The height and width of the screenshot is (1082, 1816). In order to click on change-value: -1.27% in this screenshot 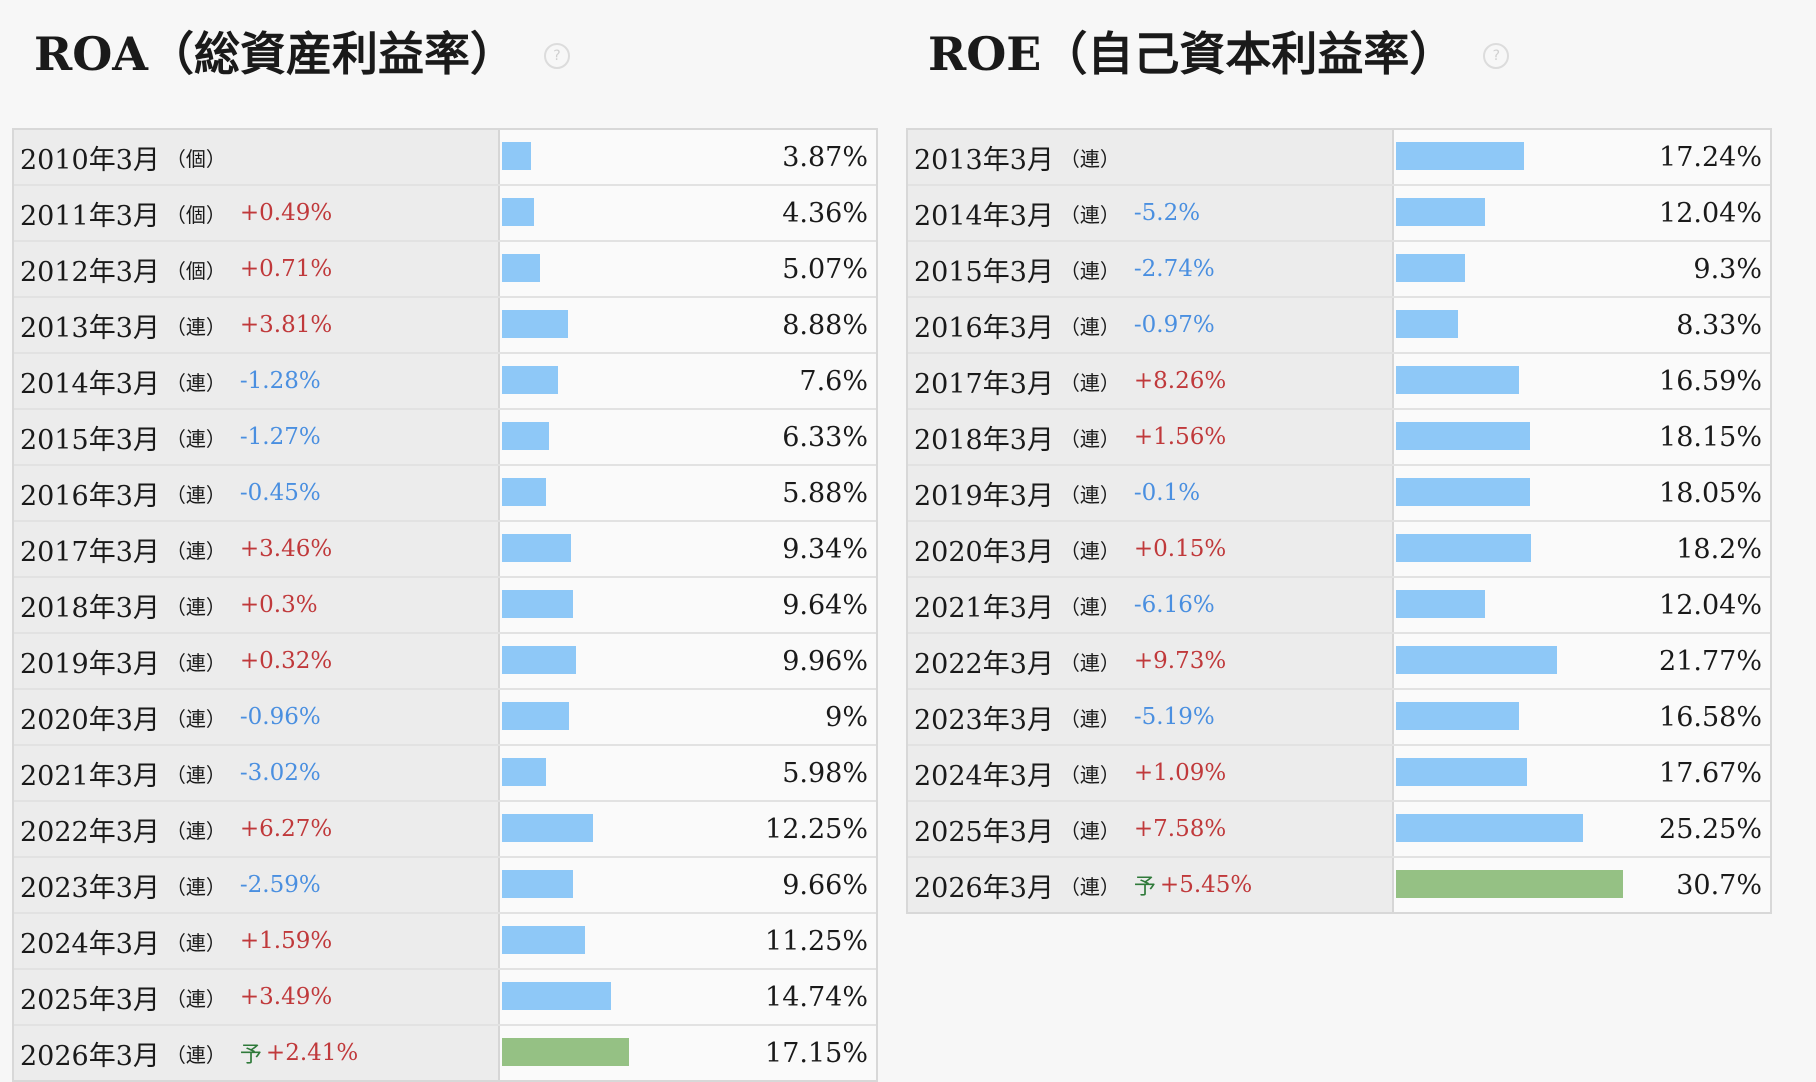, I will do `click(280, 437)`.